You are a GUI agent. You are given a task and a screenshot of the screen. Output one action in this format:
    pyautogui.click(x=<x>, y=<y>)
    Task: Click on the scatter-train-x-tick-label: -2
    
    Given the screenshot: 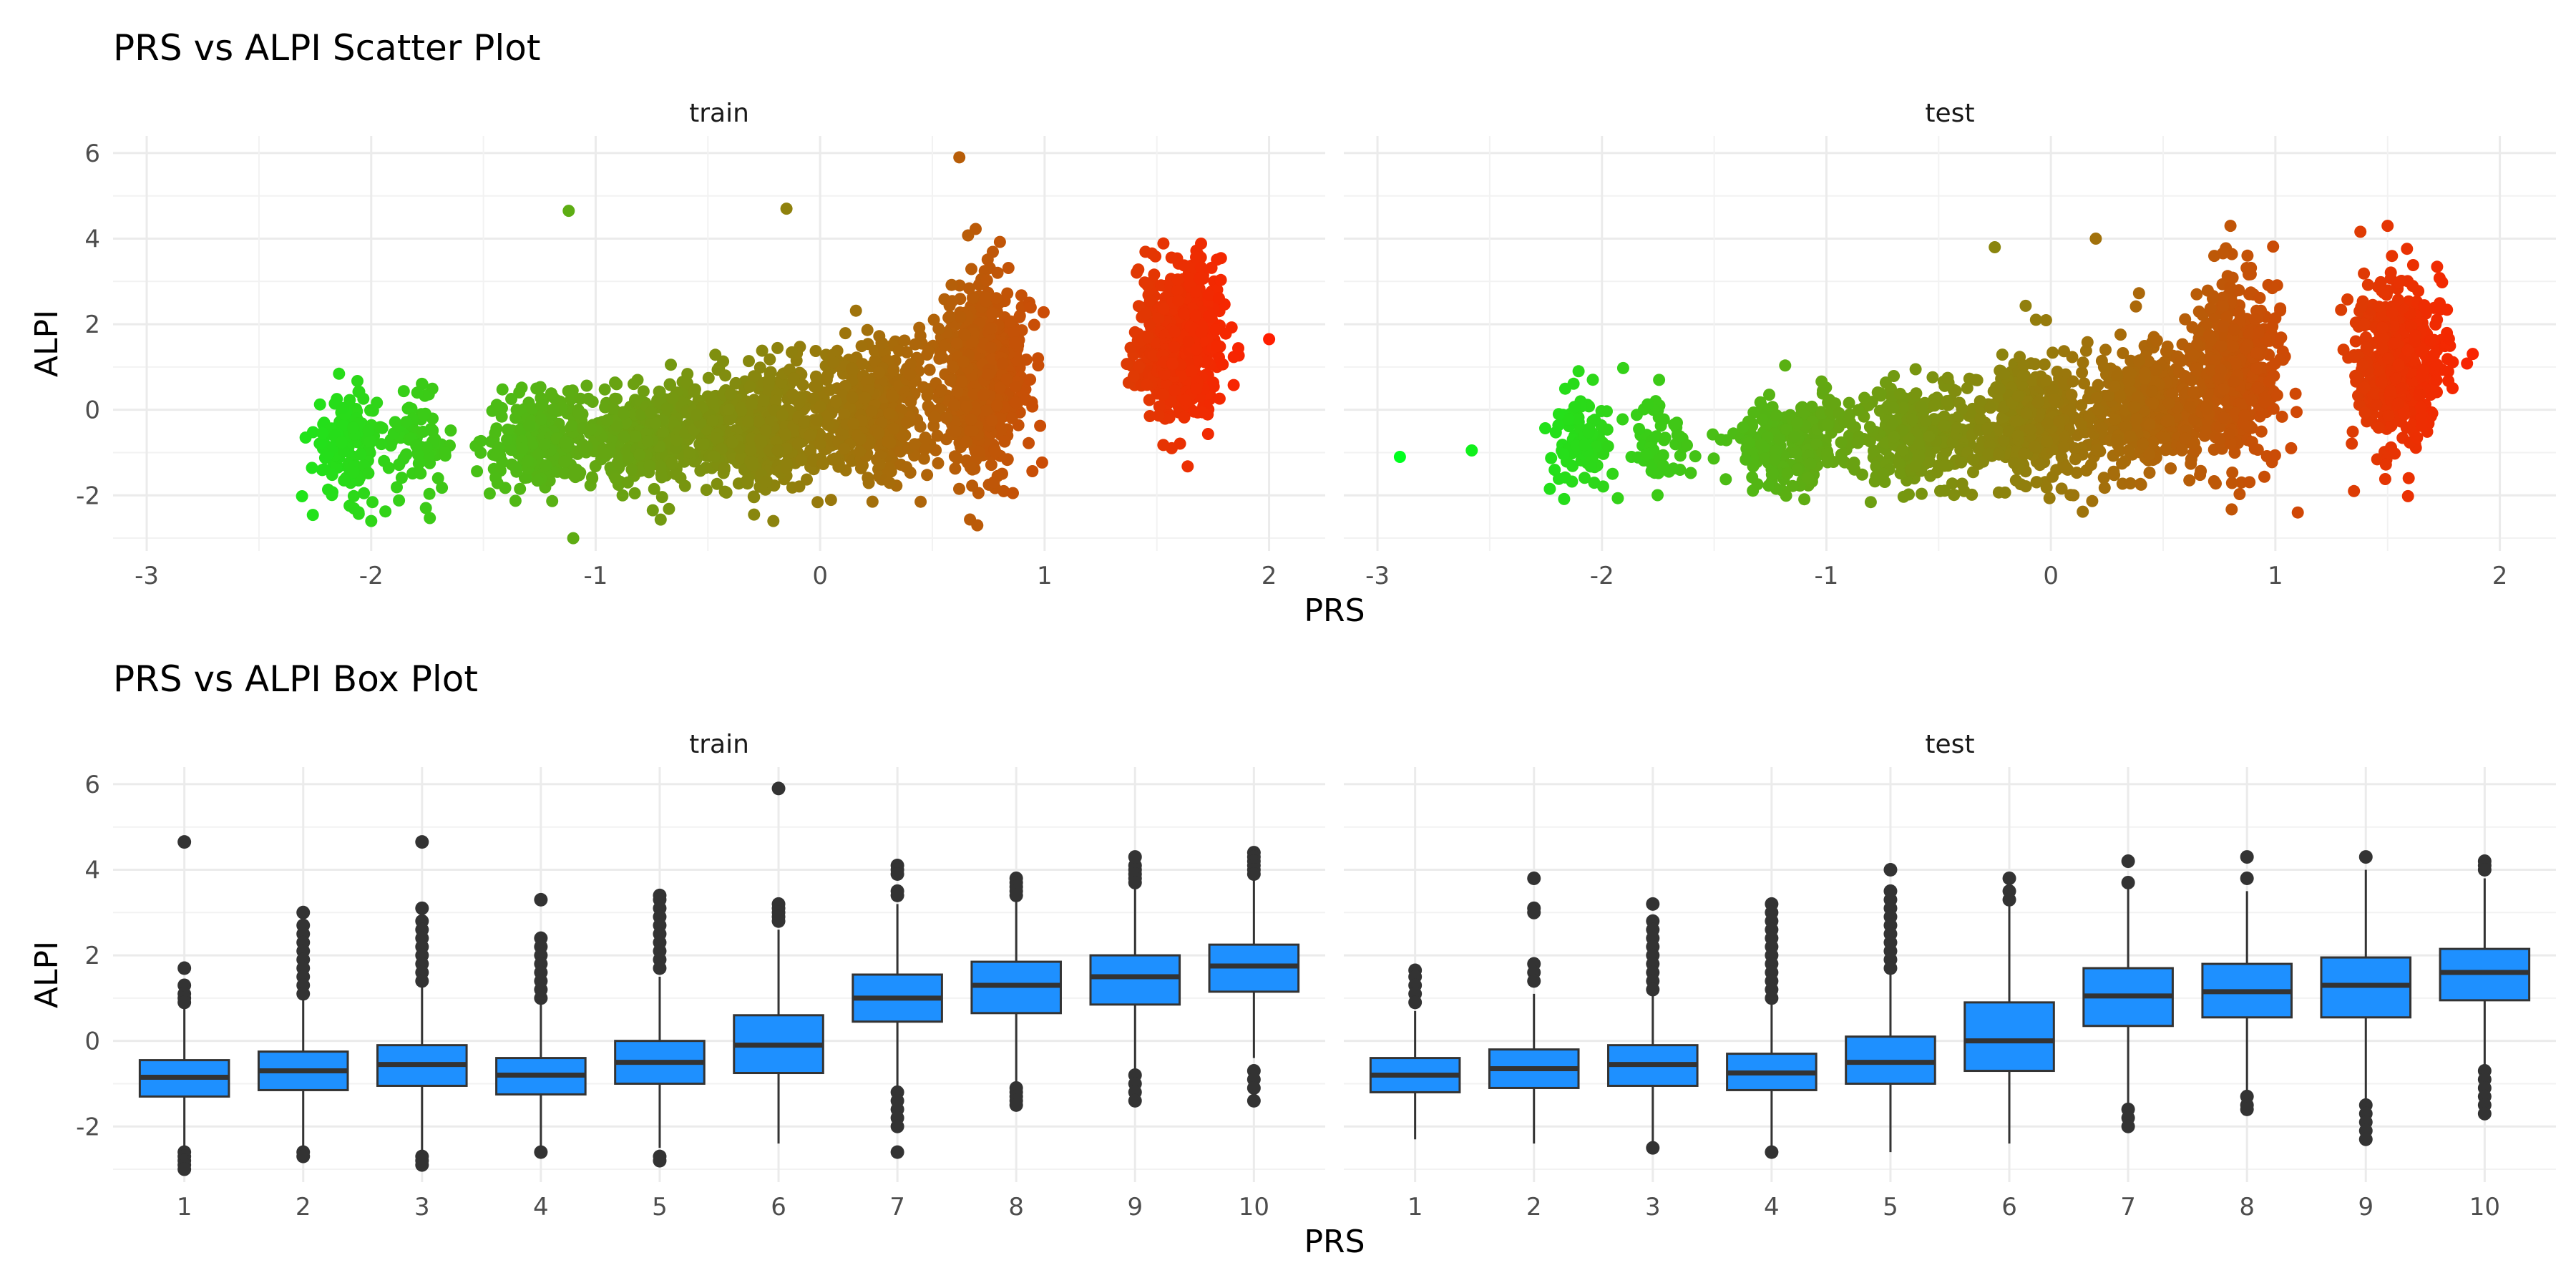 What is the action you would take?
    pyautogui.click(x=372, y=576)
    